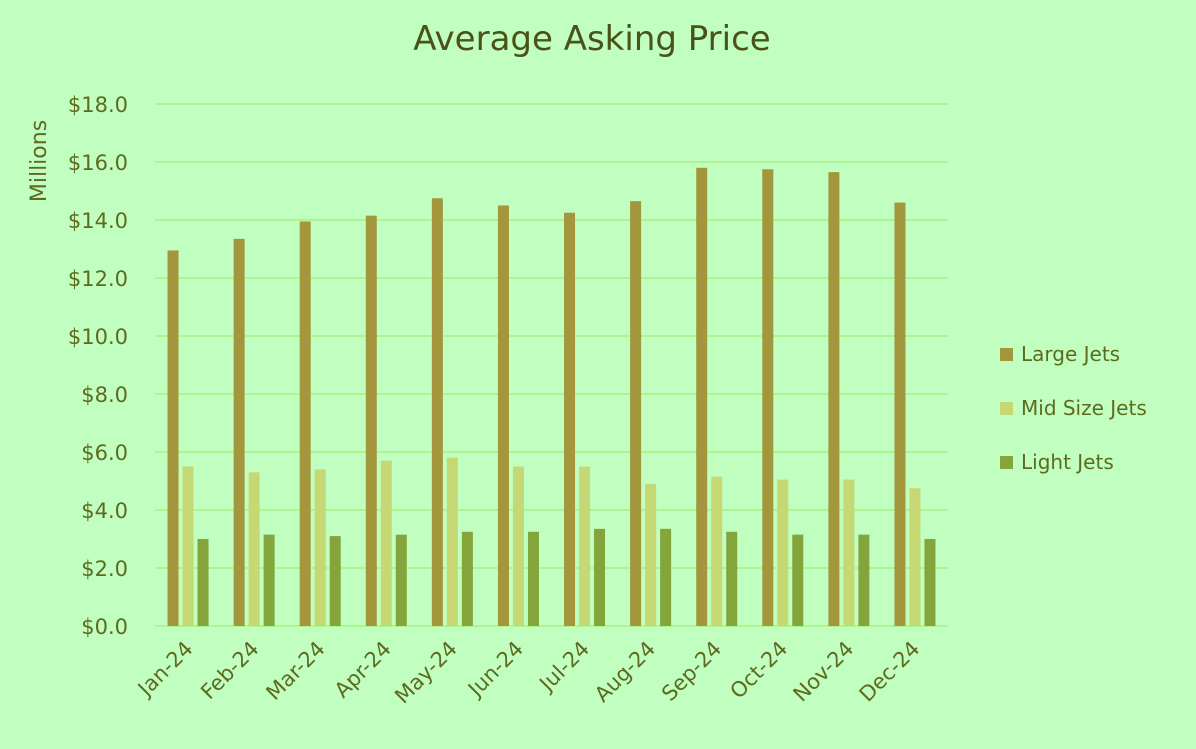 The image size is (1196, 749). I want to click on y-axis-title: Millions, so click(39, 161).